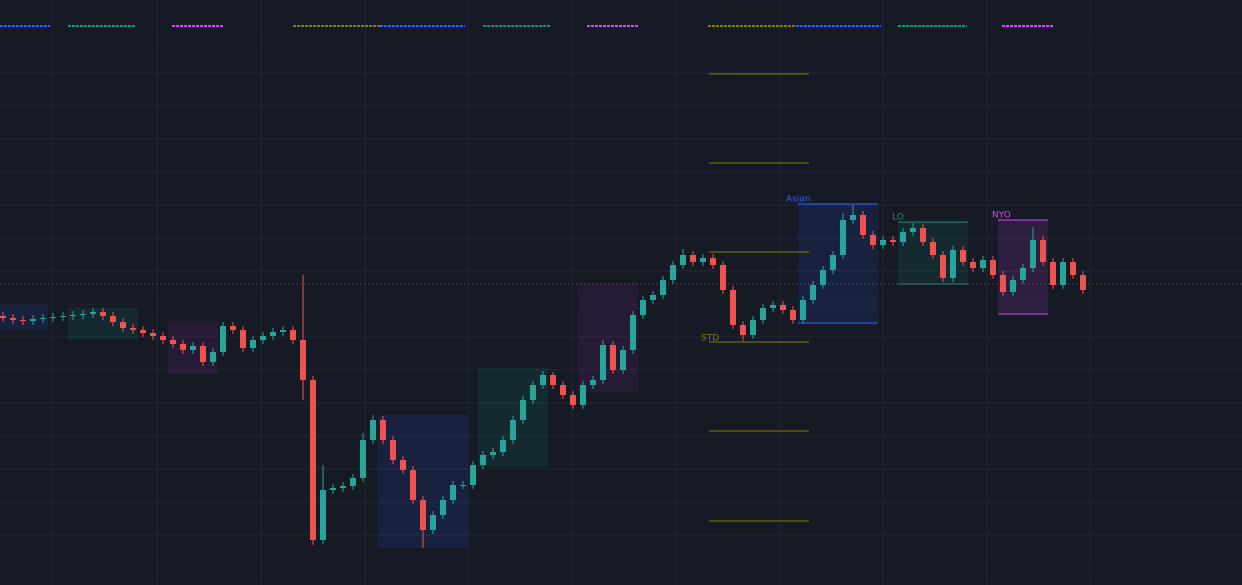 The image size is (1242, 585). What do you see at coordinates (710, 339) in the screenshot?
I see `std-label: STD` at bounding box center [710, 339].